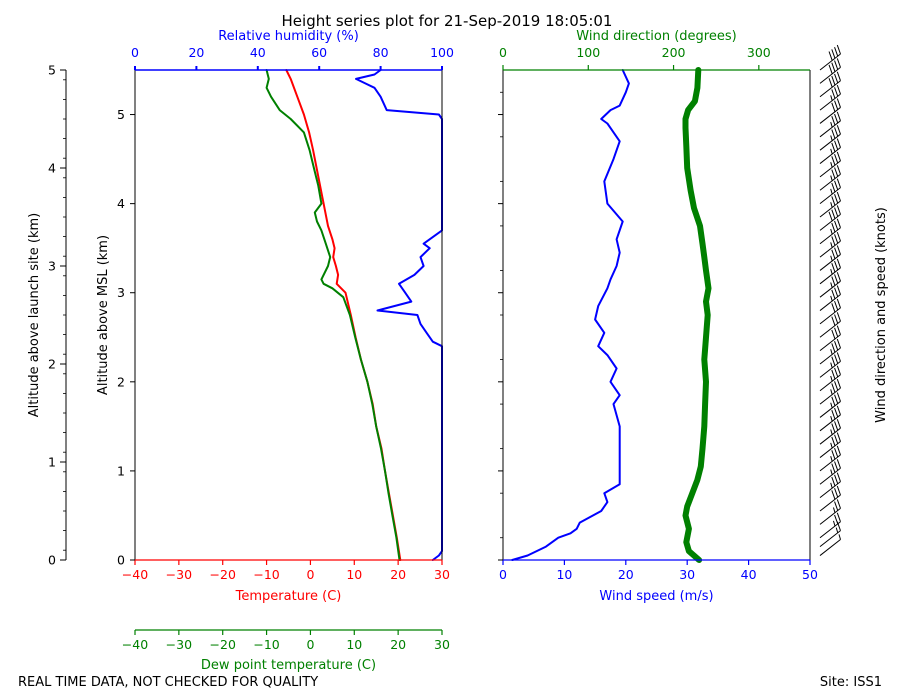 The height and width of the screenshot is (700, 900). I want to click on temperature-axis-tick-label: −10, so click(266, 574).